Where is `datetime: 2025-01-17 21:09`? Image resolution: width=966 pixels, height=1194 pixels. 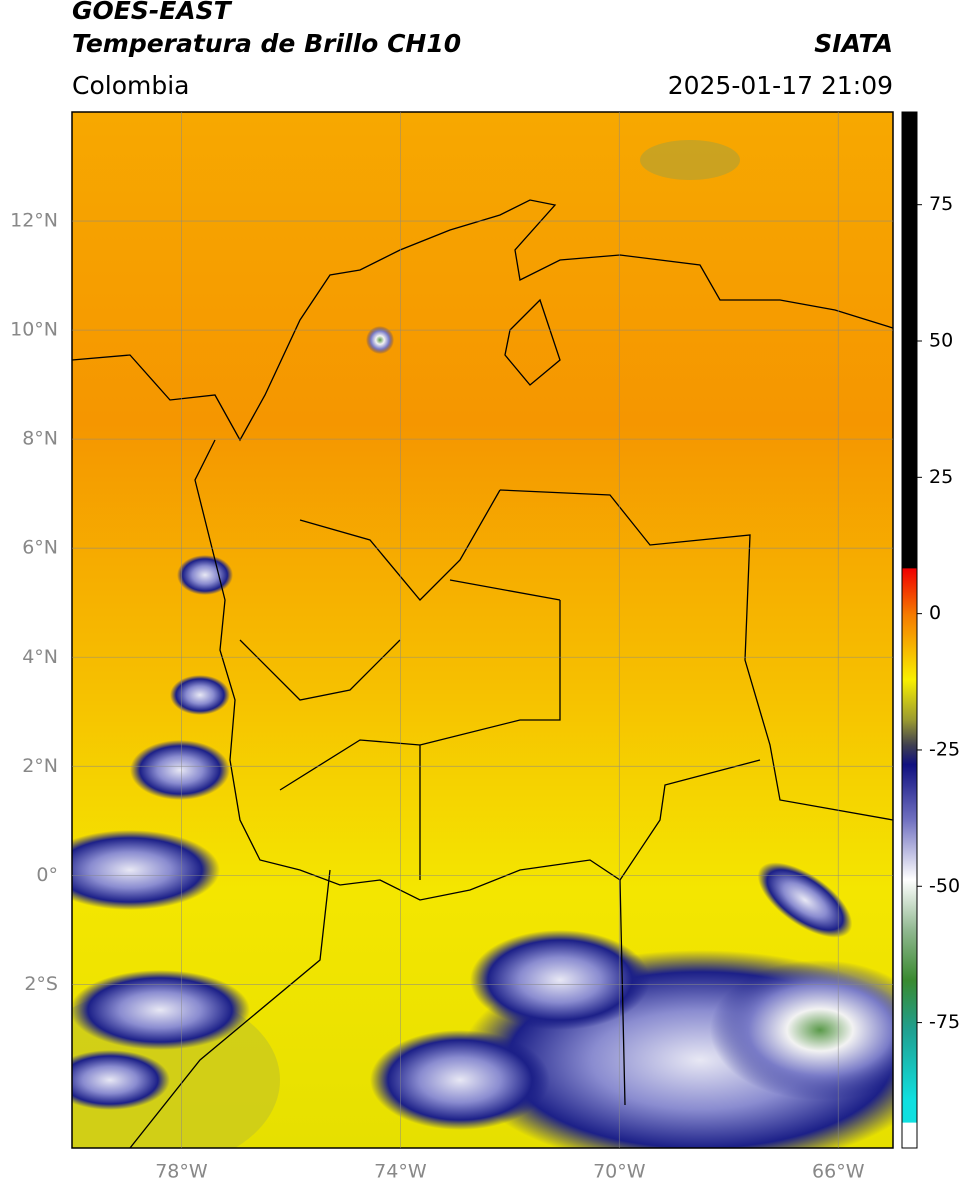 datetime: 2025-01-17 21:09 is located at coordinates (780, 85).